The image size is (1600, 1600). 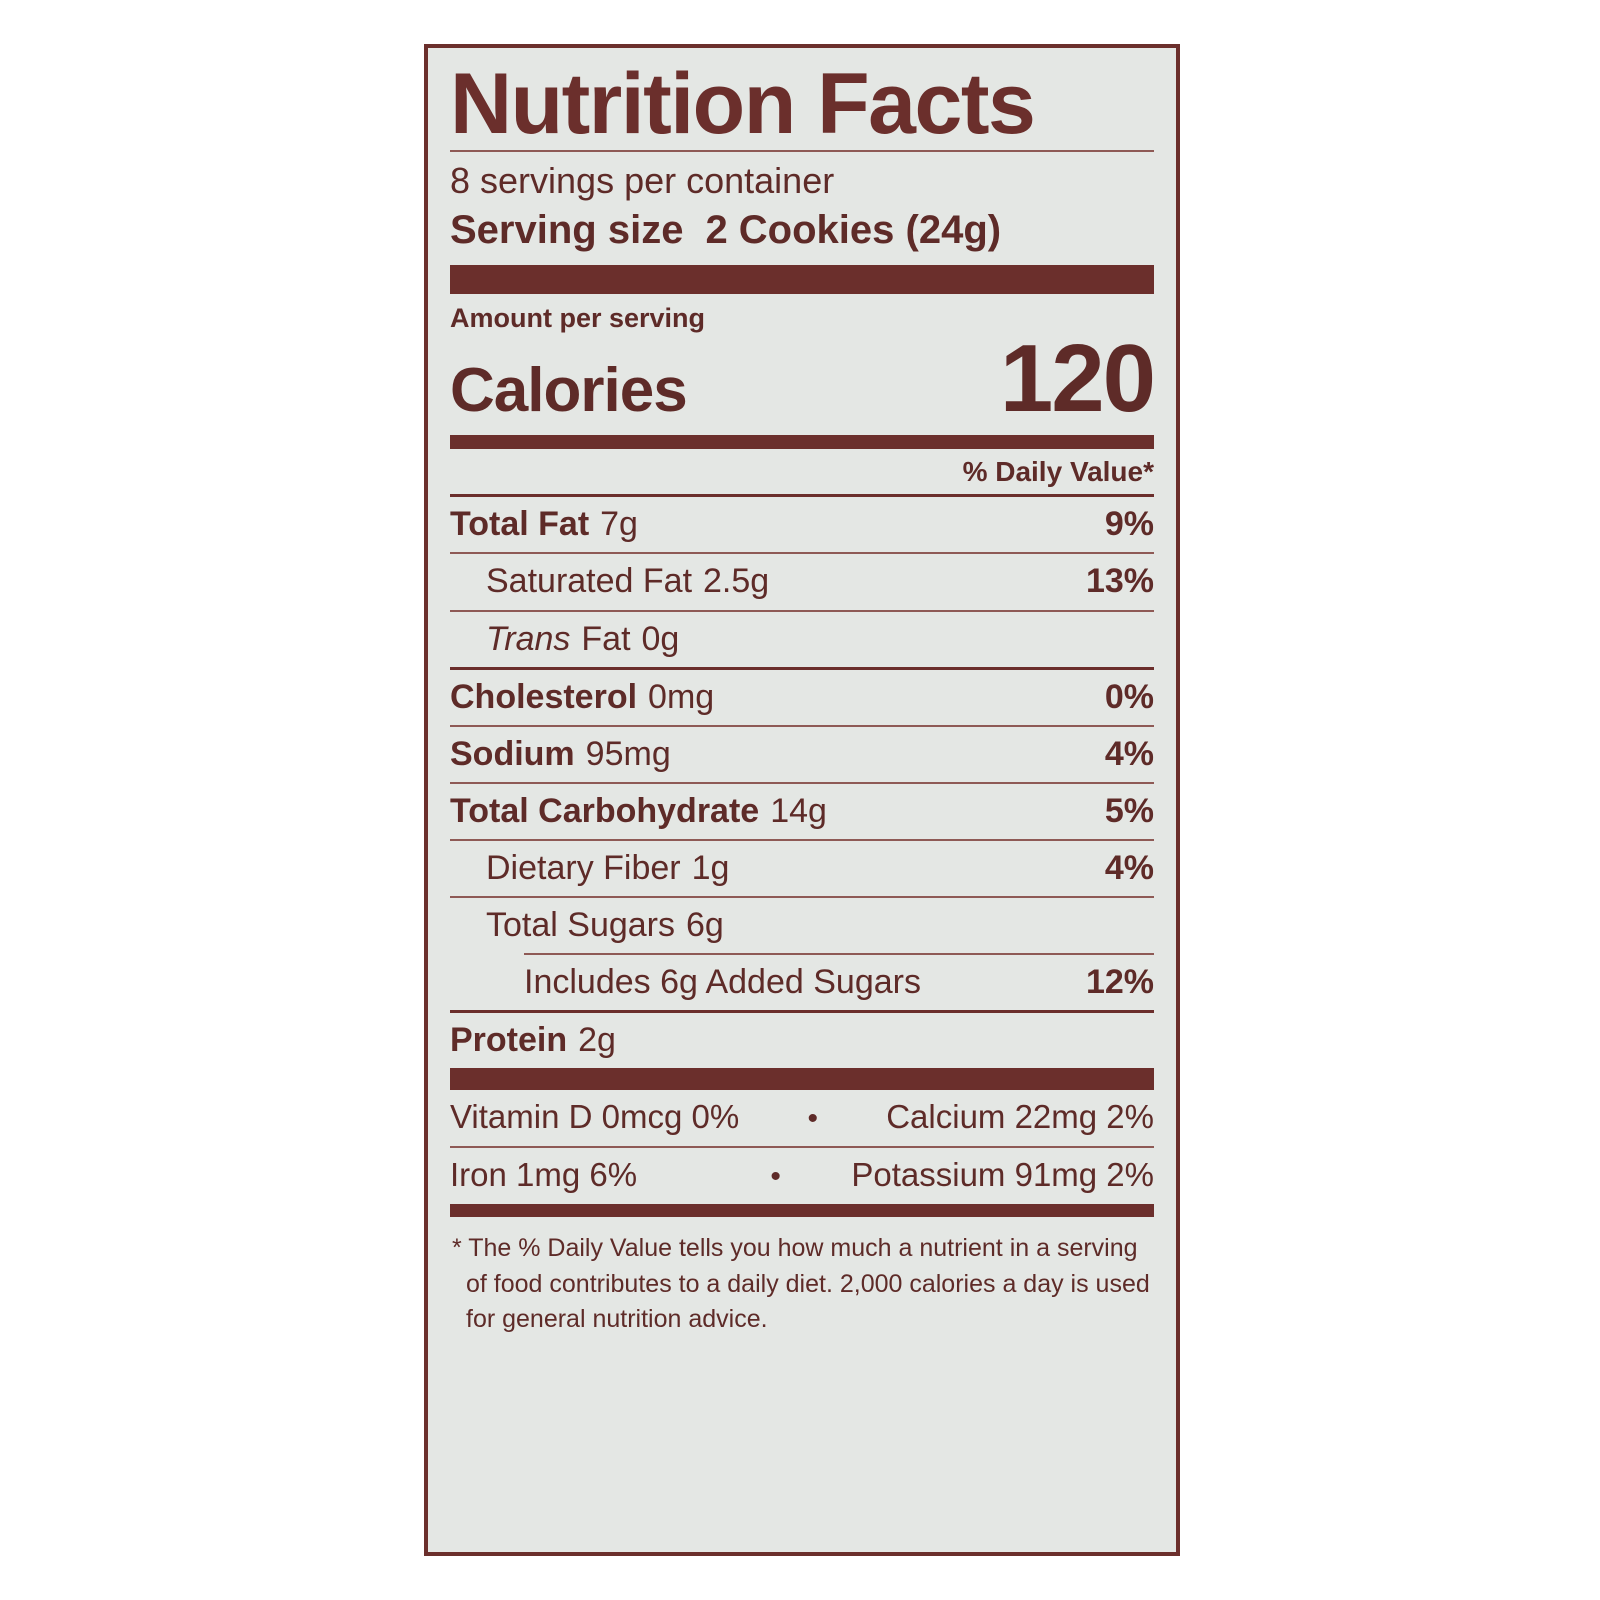 What do you see at coordinates (710, 867) in the screenshot?
I see `nutrient-amount: 1g` at bounding box center [710, 867].